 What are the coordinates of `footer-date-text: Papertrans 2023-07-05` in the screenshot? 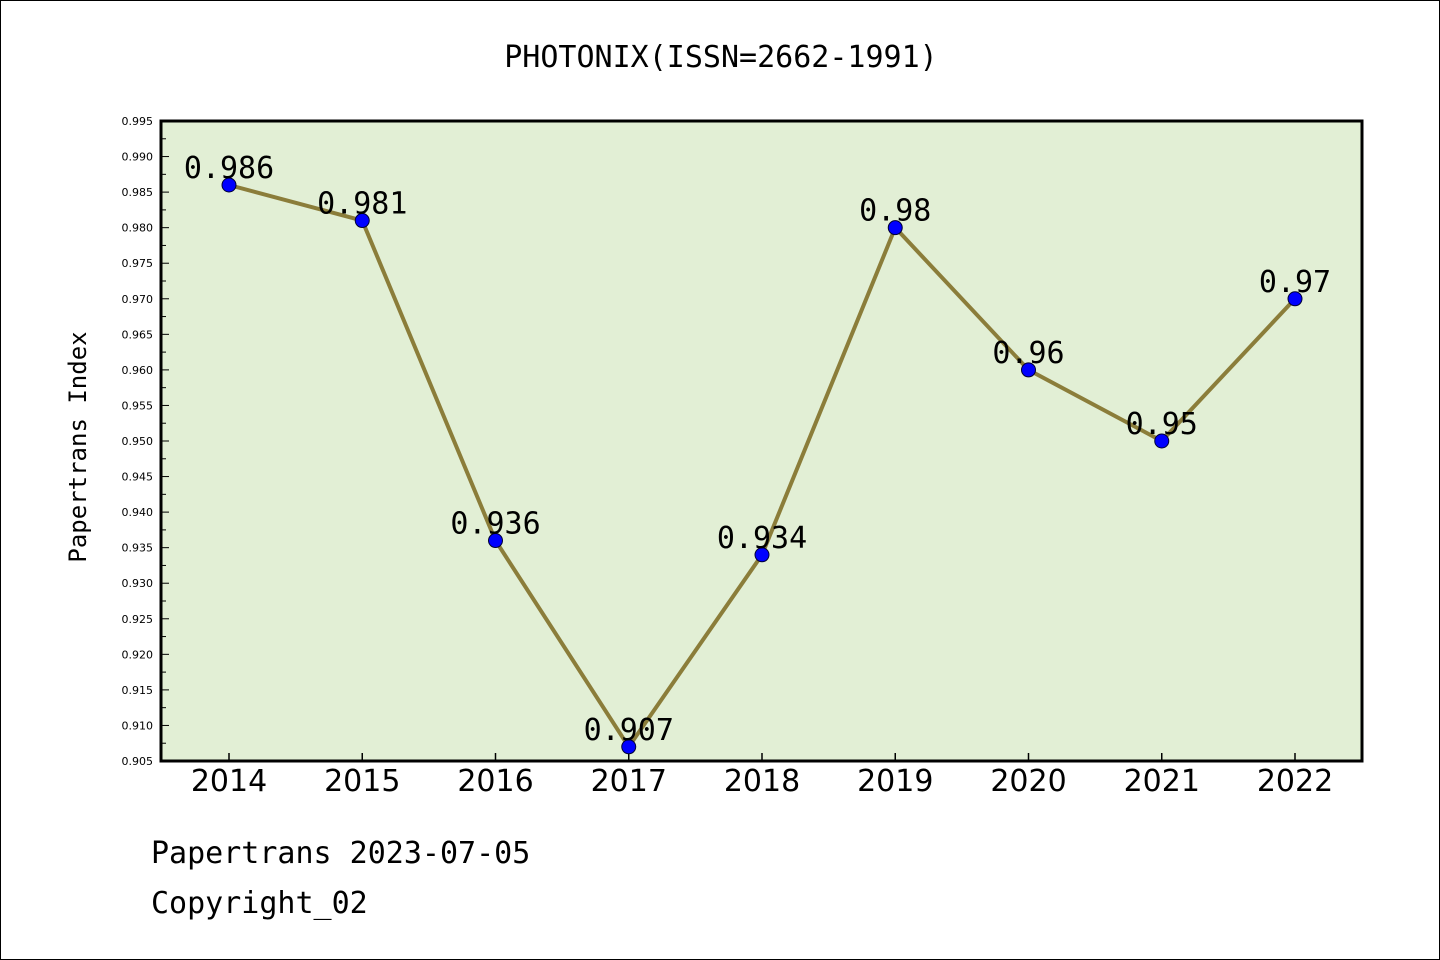 It's located at (341, 853).